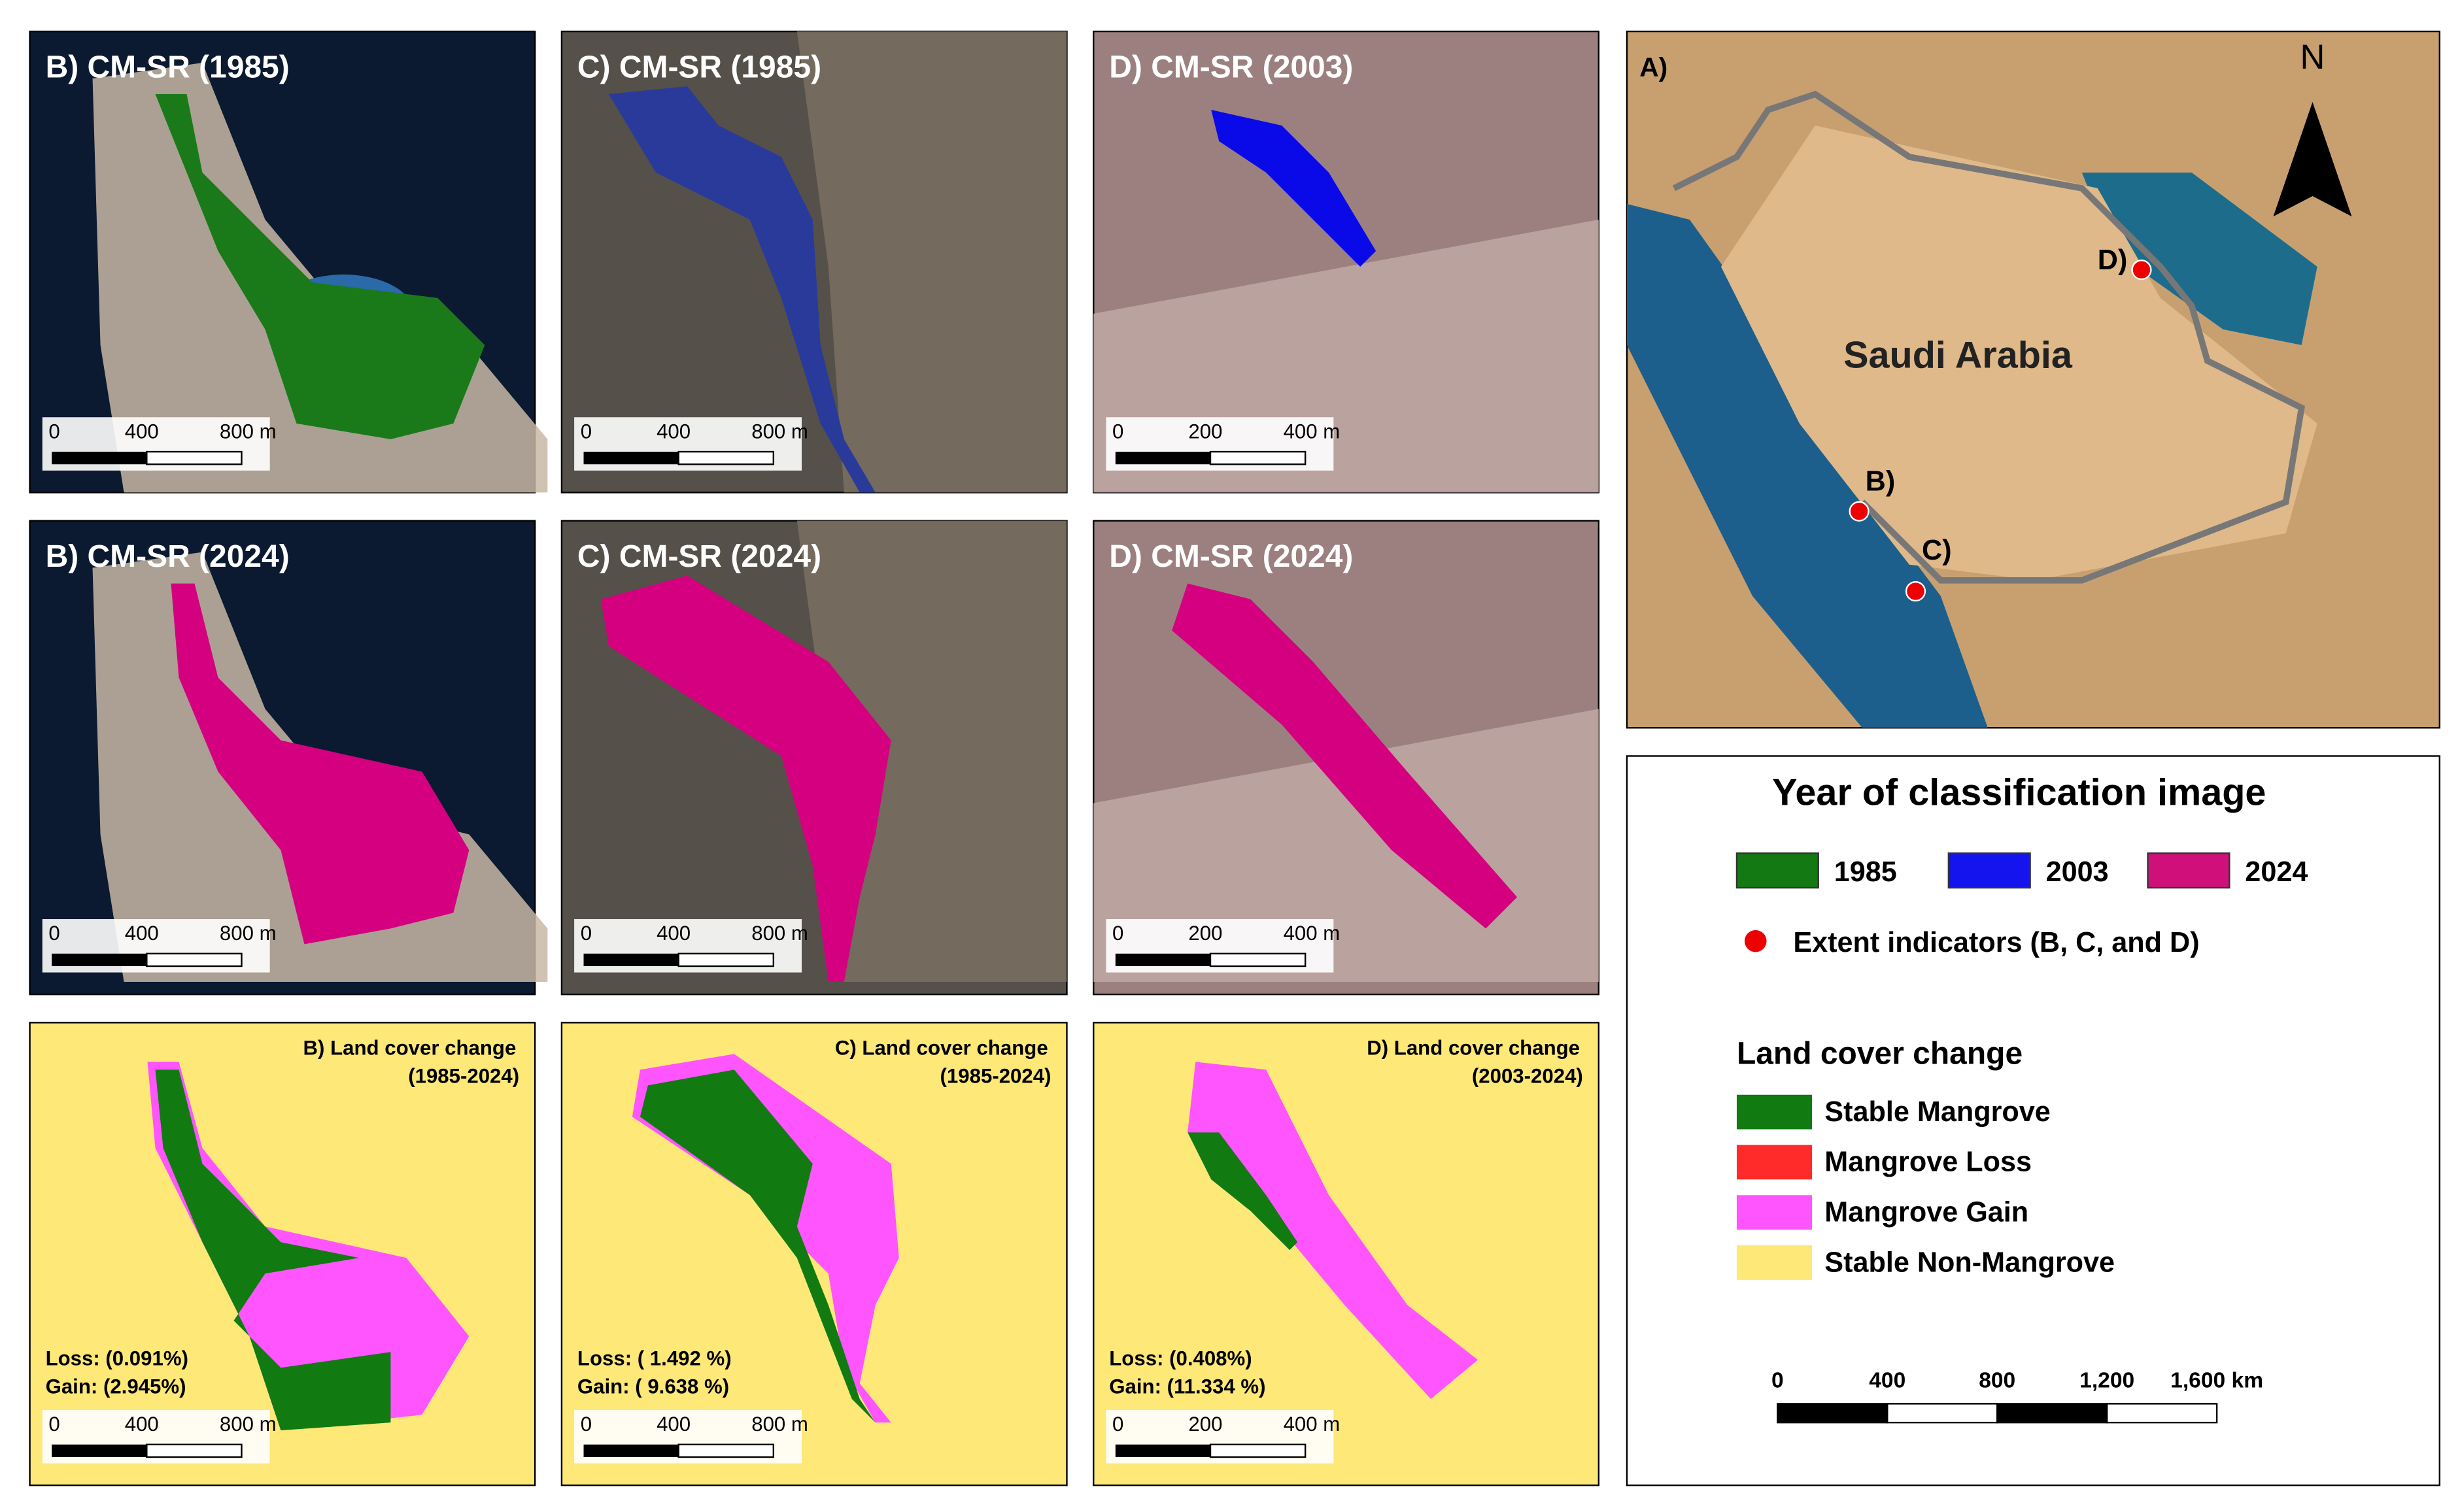  I want to click on map-panel: B) CM-SR (2024) 0 400 800 m, so click(288, 758).